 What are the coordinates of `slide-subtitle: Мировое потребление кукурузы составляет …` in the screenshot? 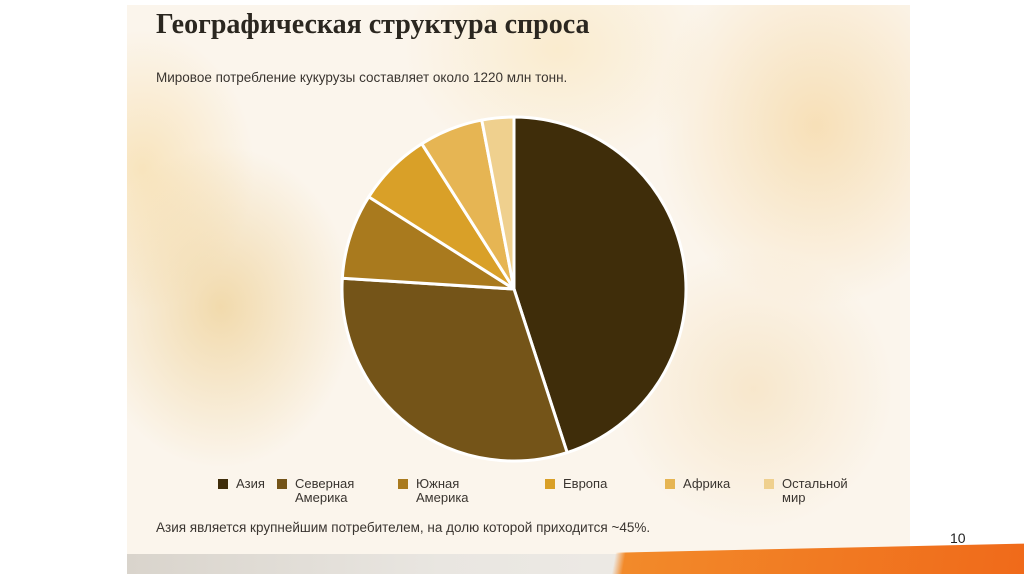 It's located at (362, 77).